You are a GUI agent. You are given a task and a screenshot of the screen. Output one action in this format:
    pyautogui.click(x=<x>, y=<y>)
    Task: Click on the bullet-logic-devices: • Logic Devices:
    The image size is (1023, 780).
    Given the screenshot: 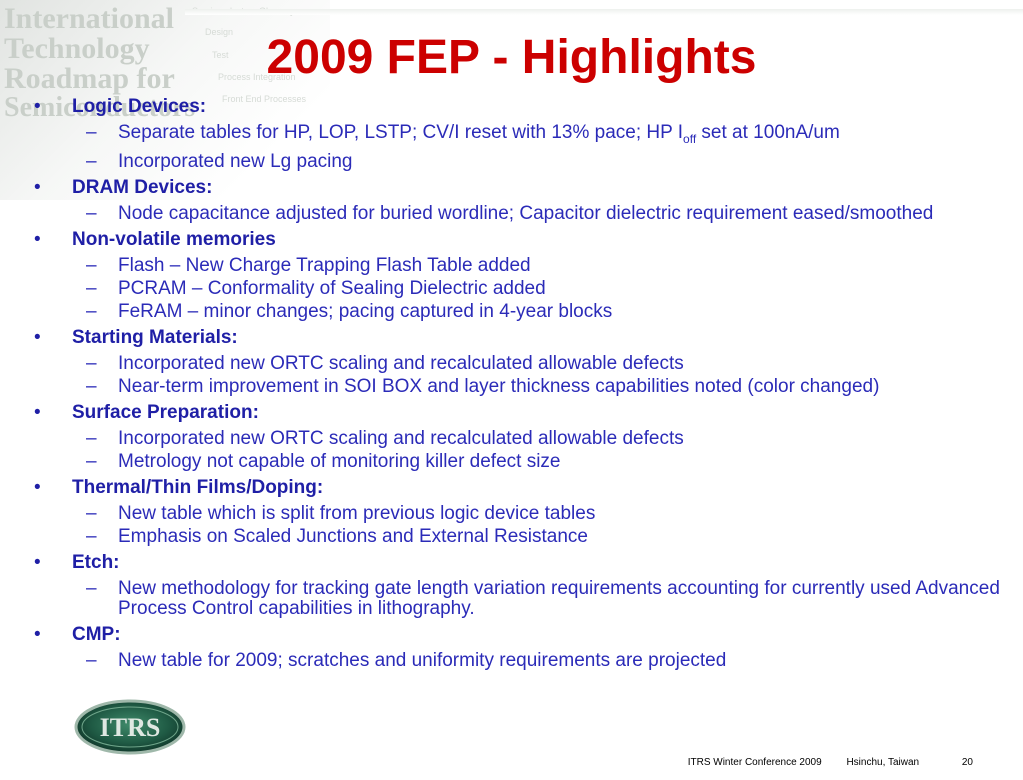 What is the action you would take?
    pyautogui.click(x=522, y=107)
    